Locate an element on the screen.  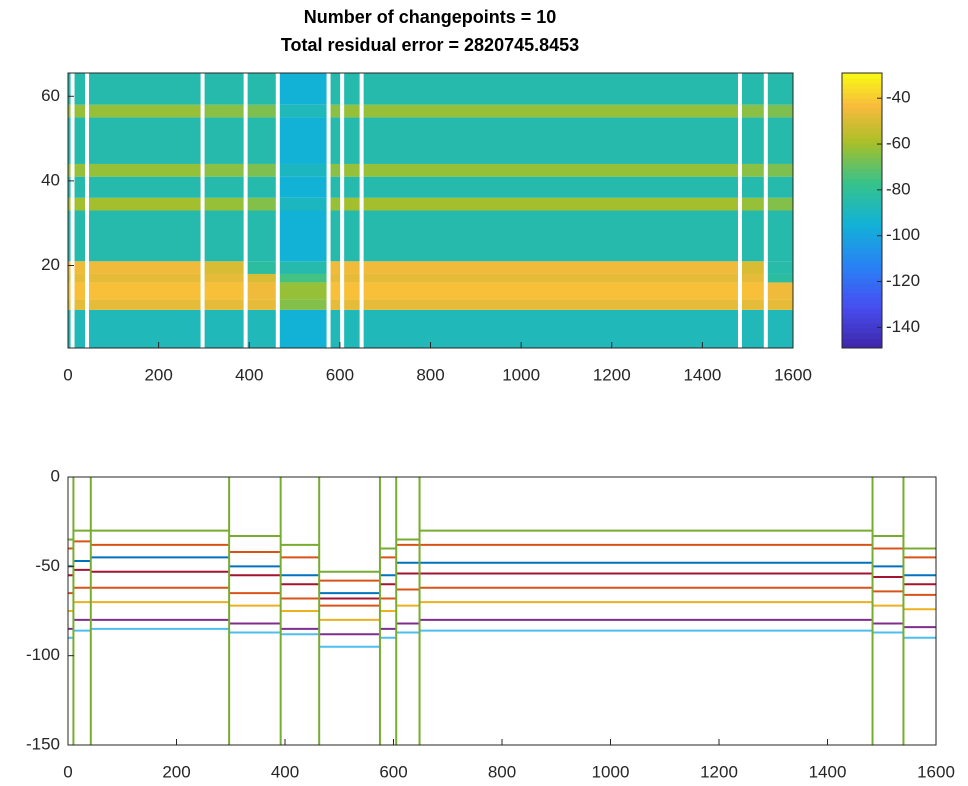
y-tick-label: -100 is located at coordinates (43, 654).